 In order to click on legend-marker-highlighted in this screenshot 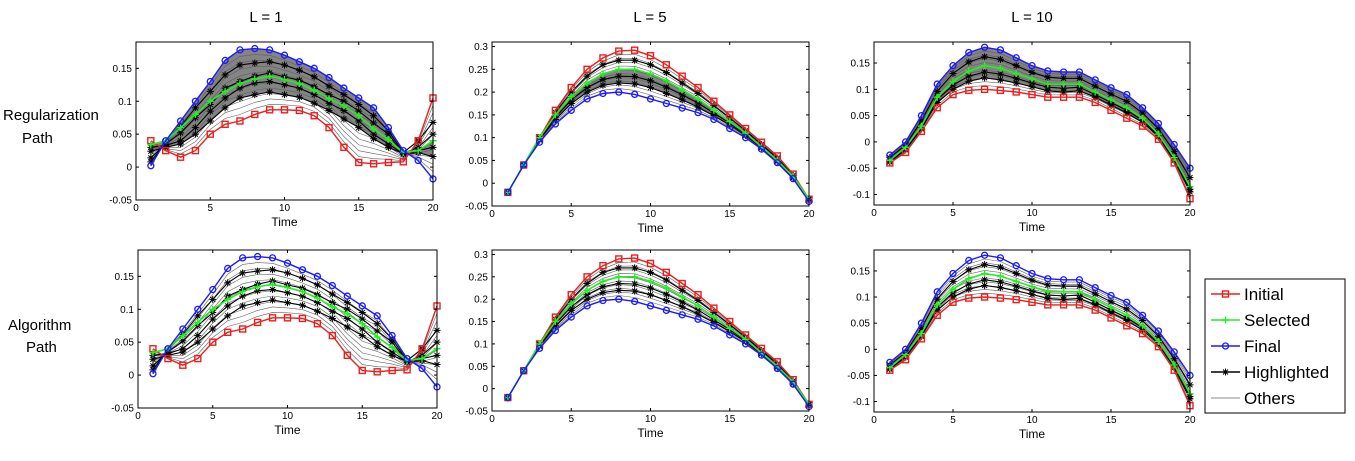, I will do `click(1225, 372)`.